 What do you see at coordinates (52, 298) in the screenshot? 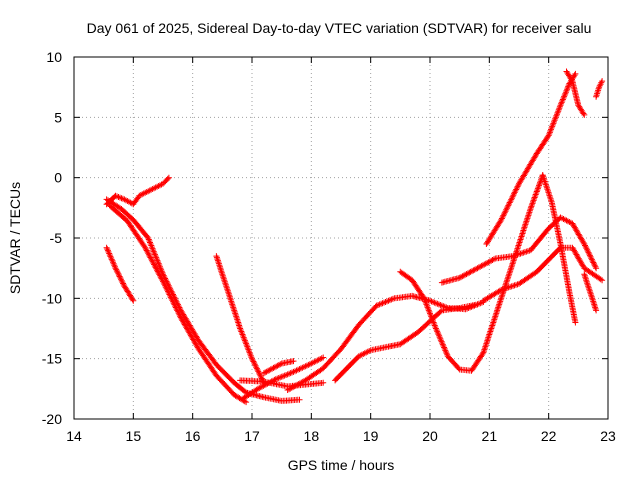
I see `y-tick-label: -10` at bounding box center [52, 298].